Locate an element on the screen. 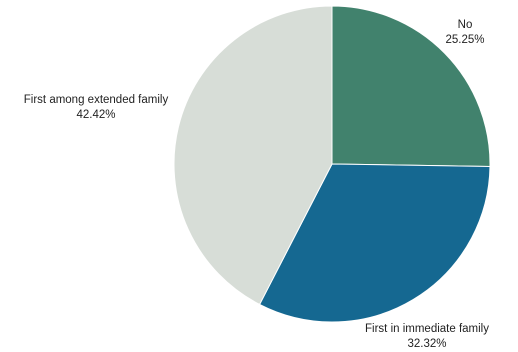  slice-value-label: 25.25% is located at coordinates (464, 40).